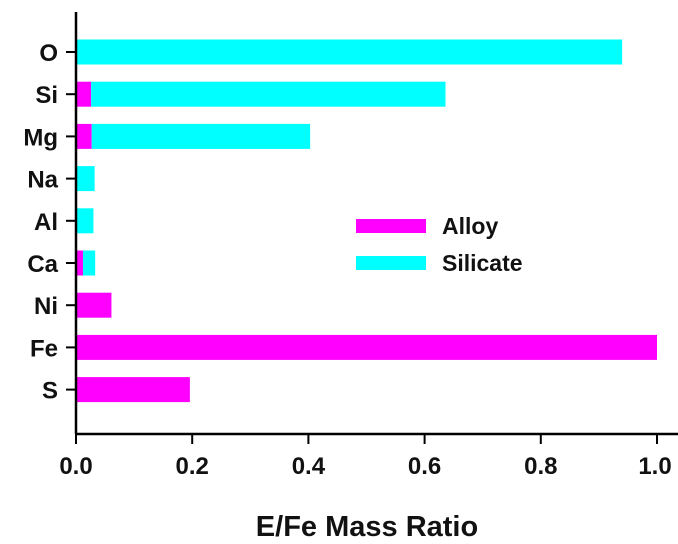 The height and width of the screenshot is (544, 678). I want to click on y-tick-label-ni: Ni, so click(46, 306).